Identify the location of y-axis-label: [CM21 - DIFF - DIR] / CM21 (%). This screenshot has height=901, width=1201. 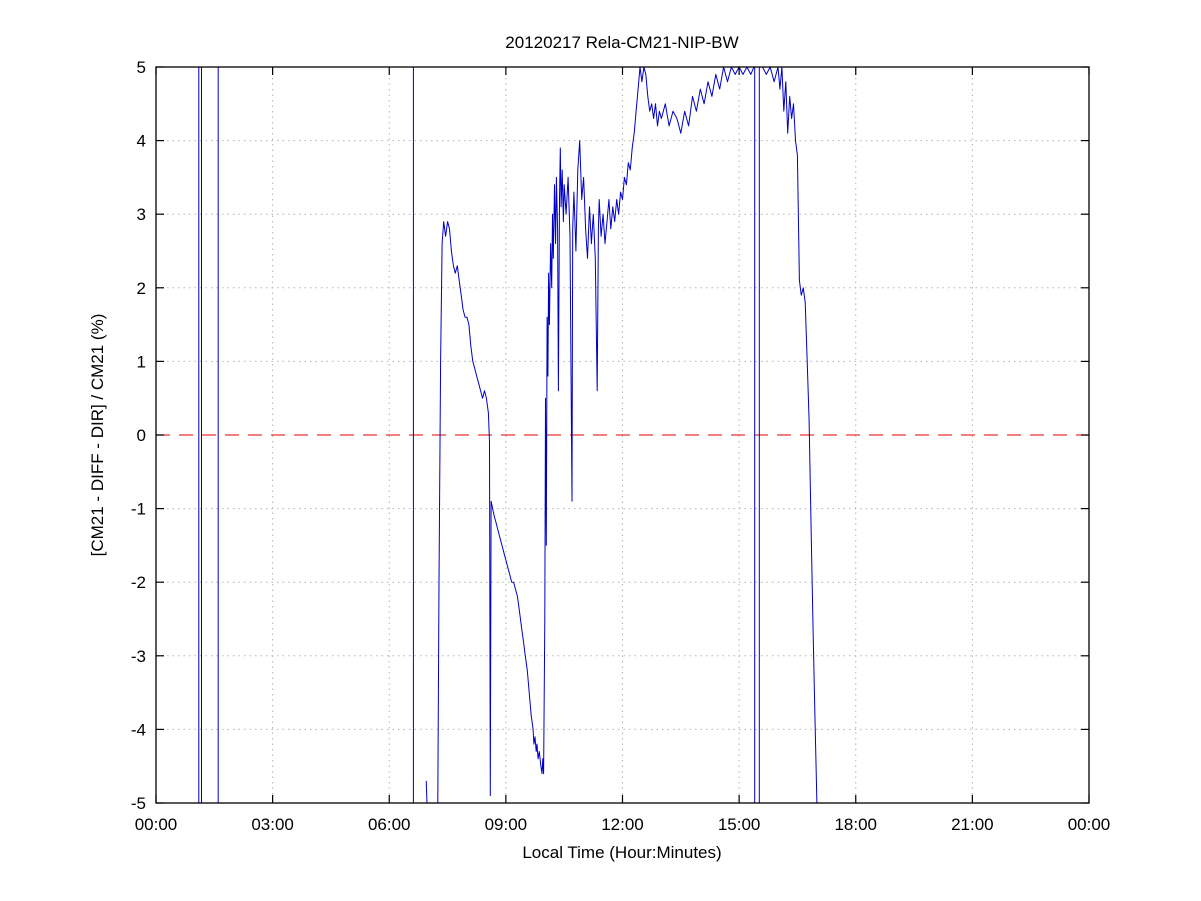
(97, 435).